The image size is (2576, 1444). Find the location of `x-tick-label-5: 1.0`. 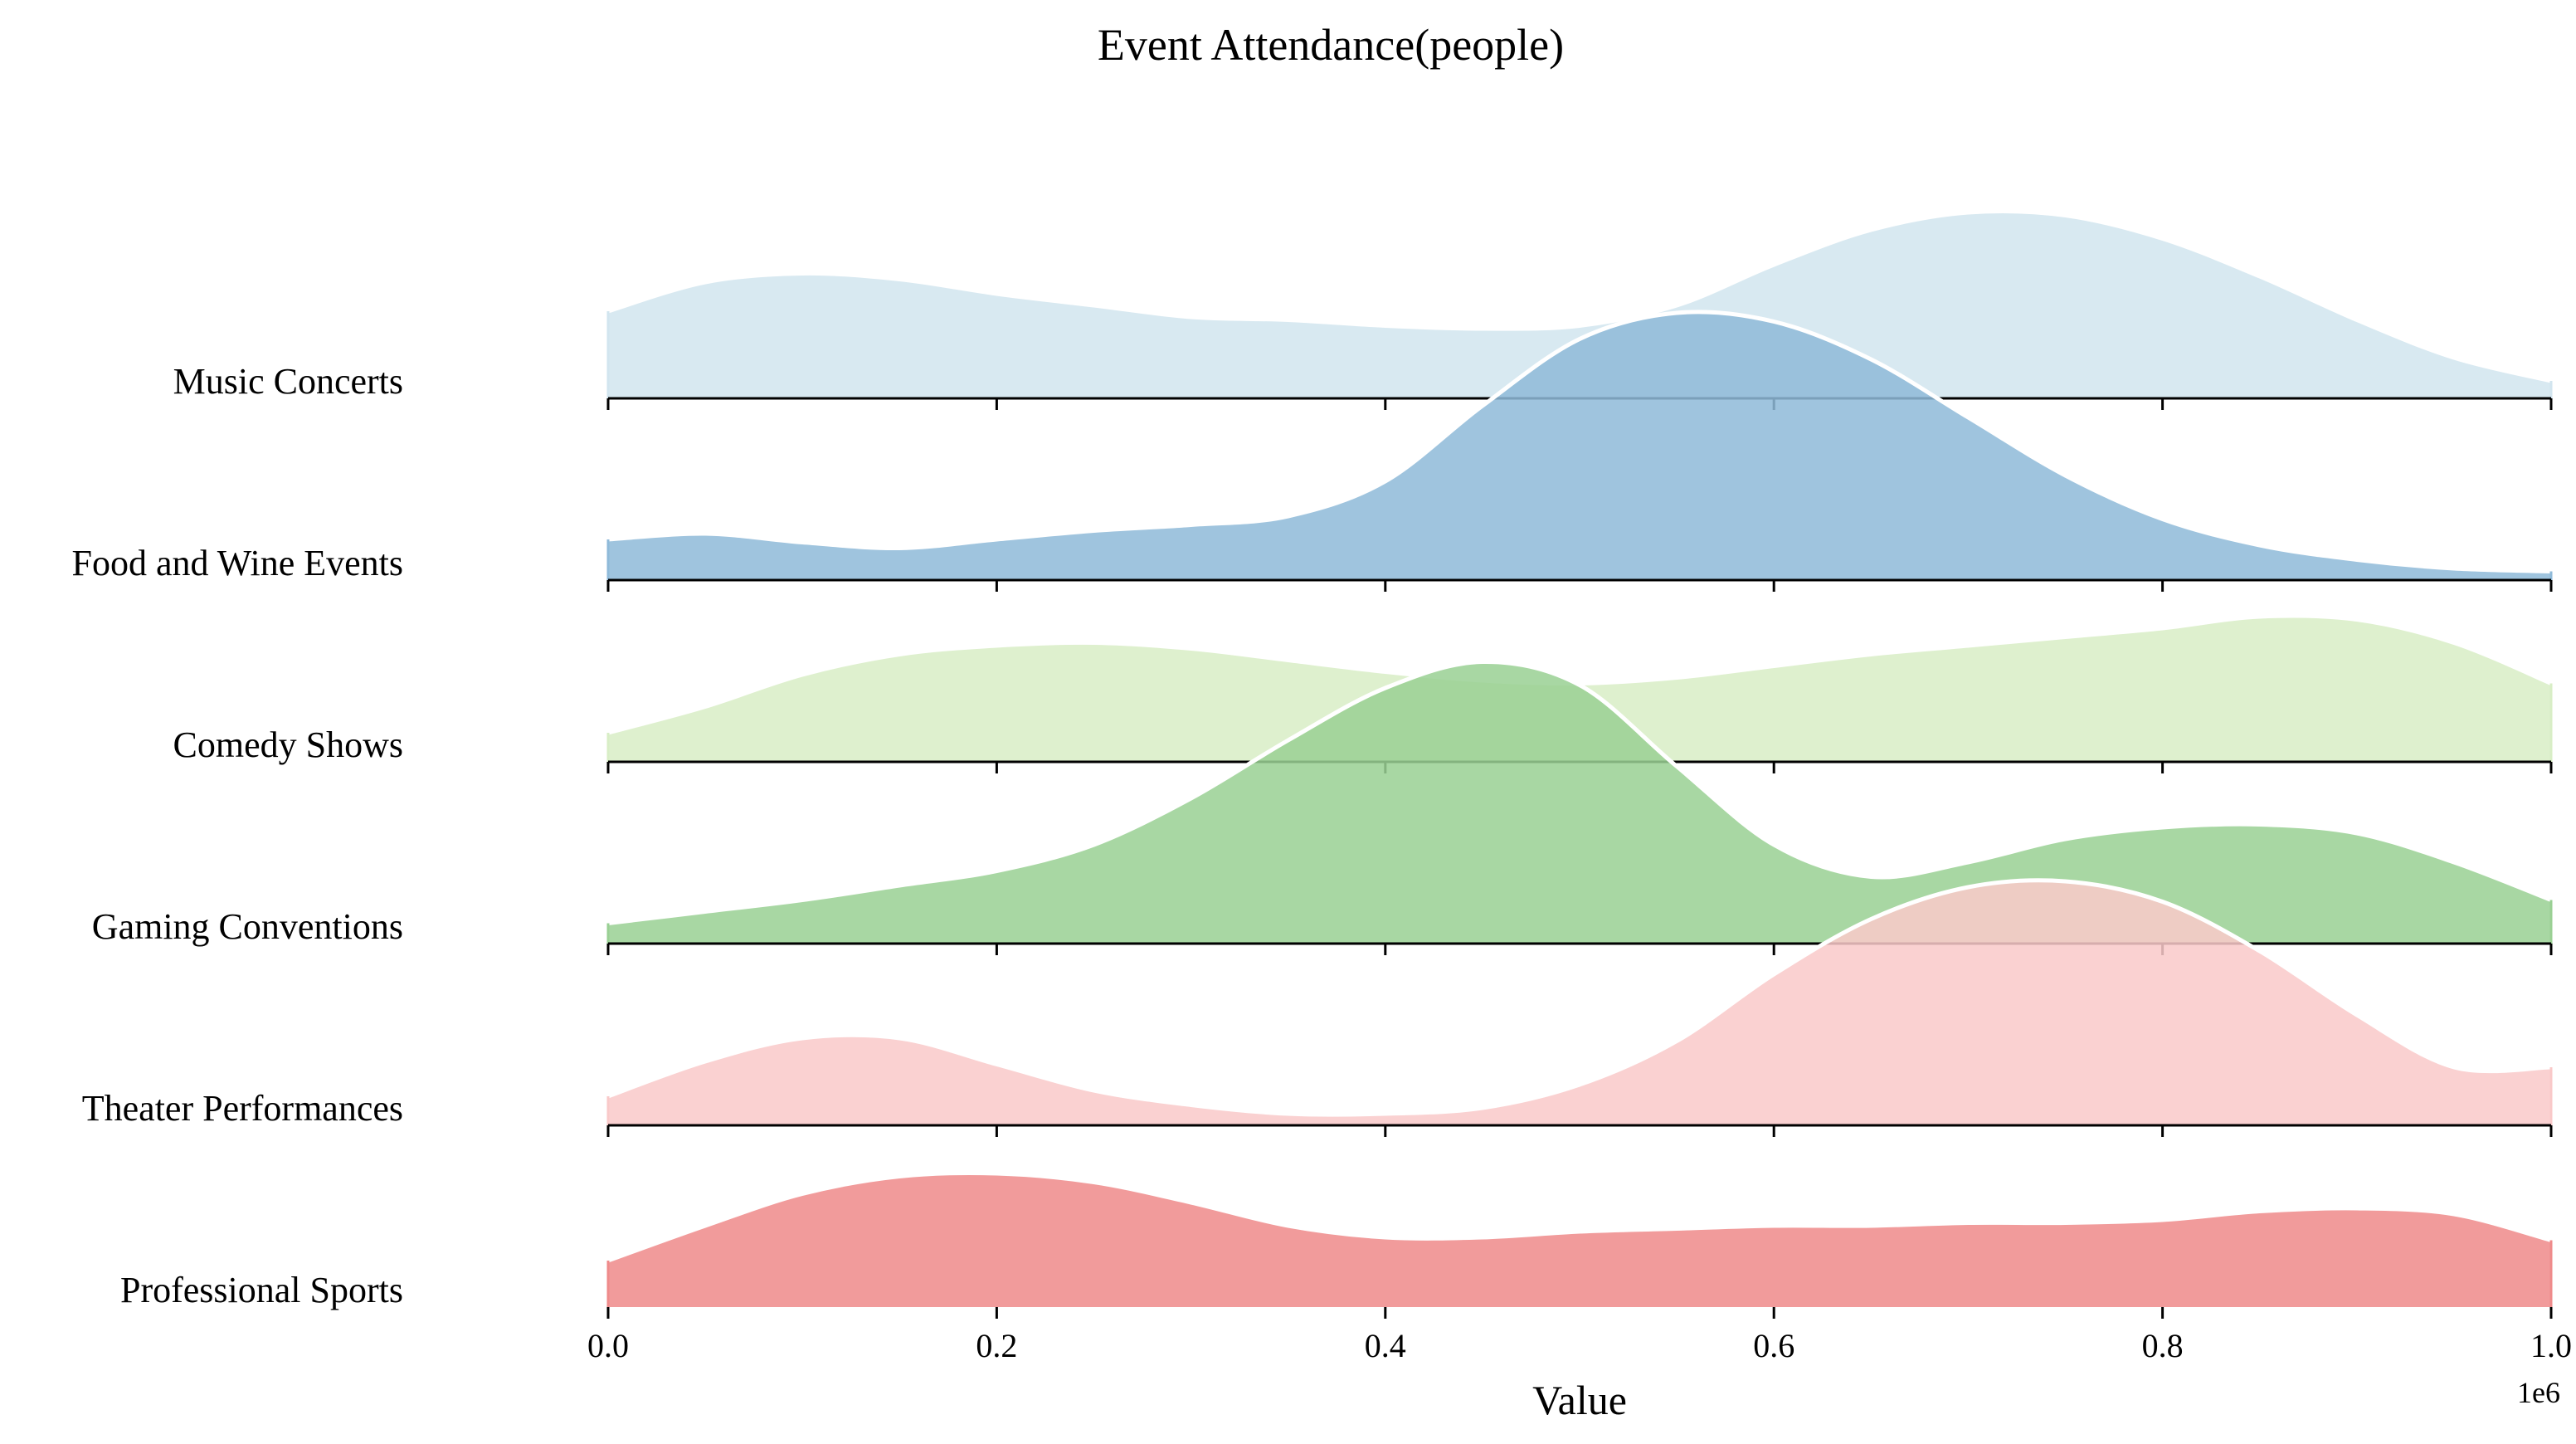

x-tick-label-5: 1.0 is located at coordinates (2551, 1345).